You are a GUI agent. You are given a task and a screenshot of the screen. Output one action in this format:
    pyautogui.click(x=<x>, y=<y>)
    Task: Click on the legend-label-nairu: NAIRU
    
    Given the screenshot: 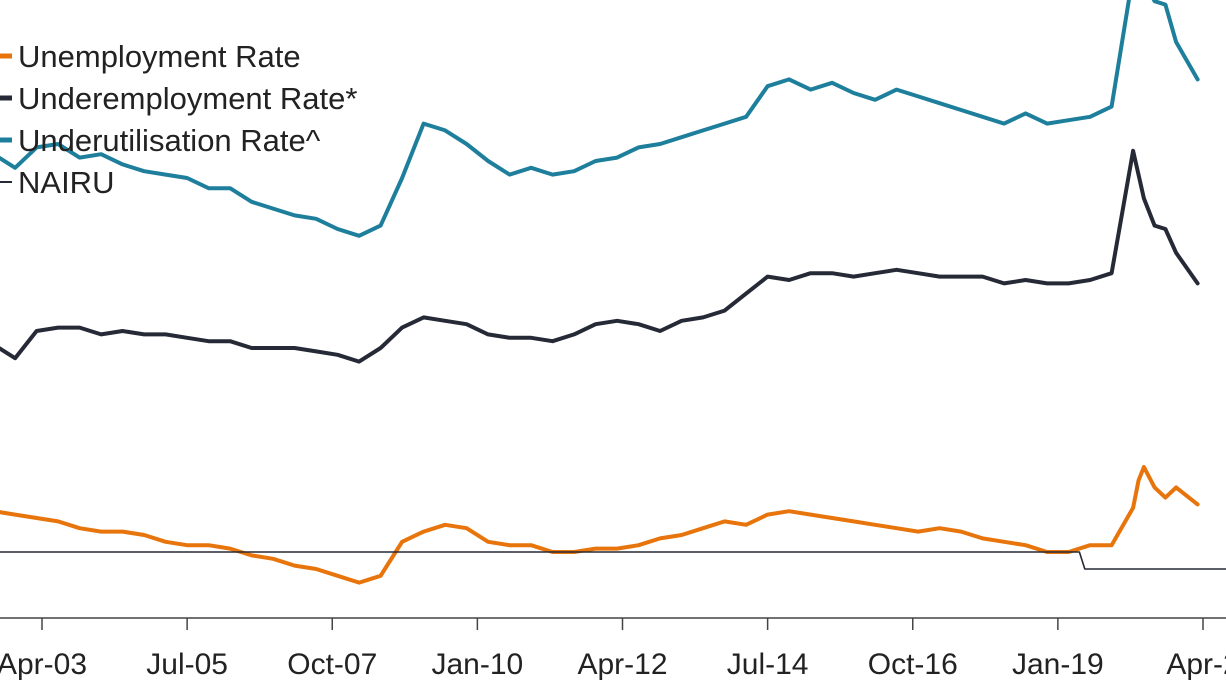 What is the action you would take?
    pyautogui.click(x=66, y=182)
    